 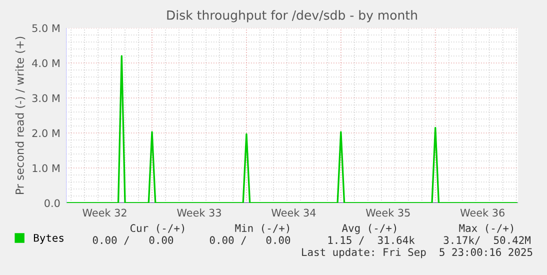 What do you see at coordinates (104, 212) in the screenshot?
I see `x-tick-label: Week 32` at bounding box center [104, 212].